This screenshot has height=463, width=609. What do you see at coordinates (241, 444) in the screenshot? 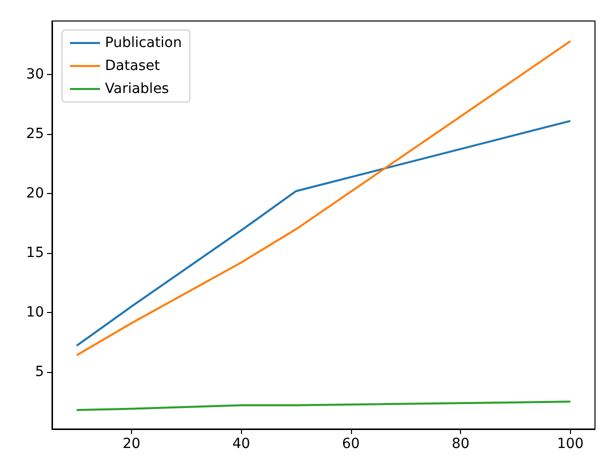
I see `x-tick-label: 40` at bounding box center [241, 444].